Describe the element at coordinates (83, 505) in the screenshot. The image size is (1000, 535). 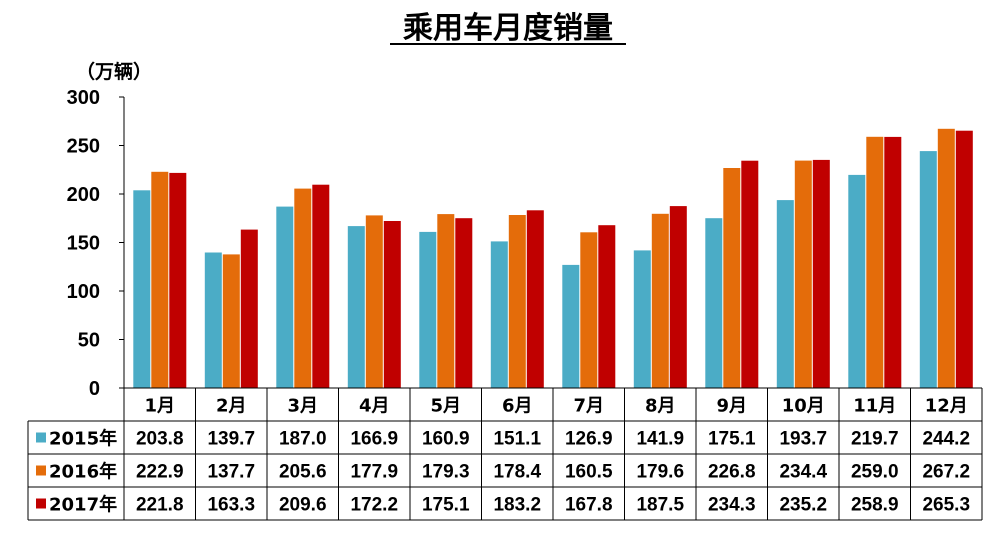
I see `legend-label: 2017年` at that location.